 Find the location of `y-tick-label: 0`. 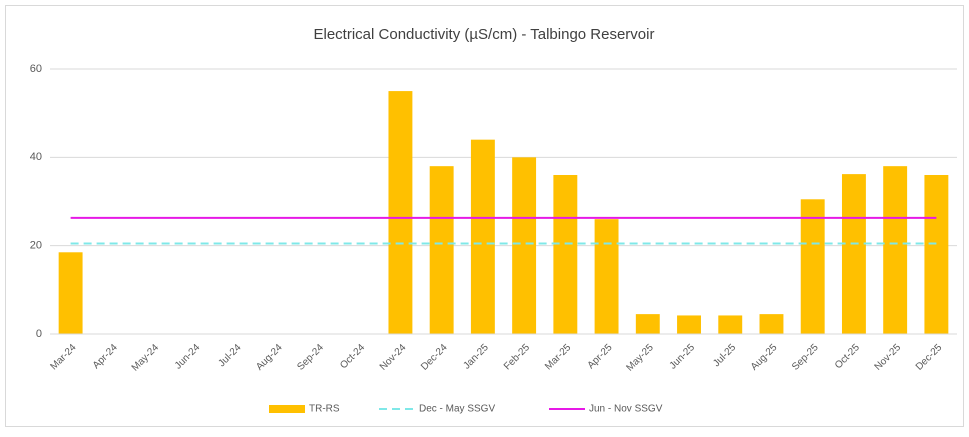

y-tick-label: 0 is located at coordinates (39, 334).